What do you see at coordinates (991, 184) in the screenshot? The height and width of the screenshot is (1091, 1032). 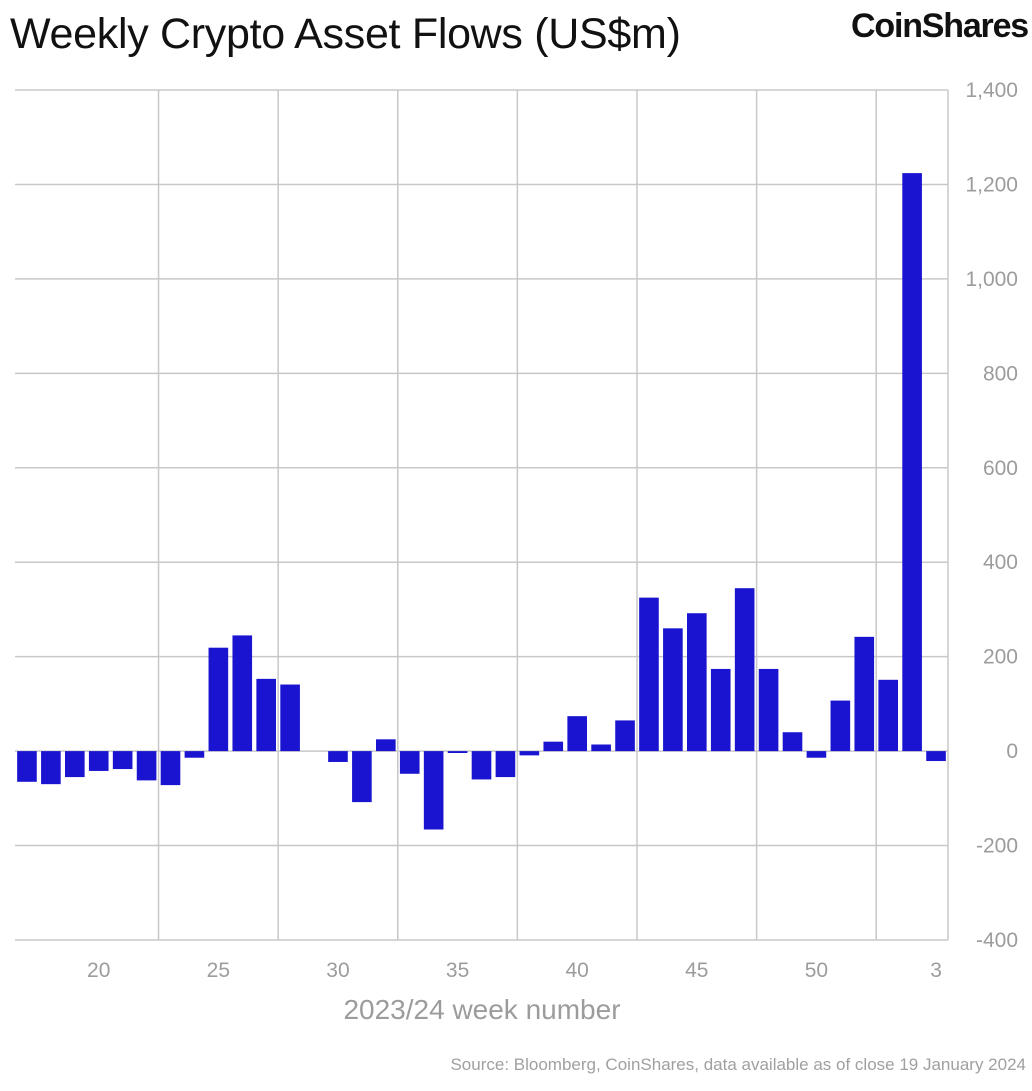 I see `y-tick-label: 1,200` at bounding box center [991, 184].